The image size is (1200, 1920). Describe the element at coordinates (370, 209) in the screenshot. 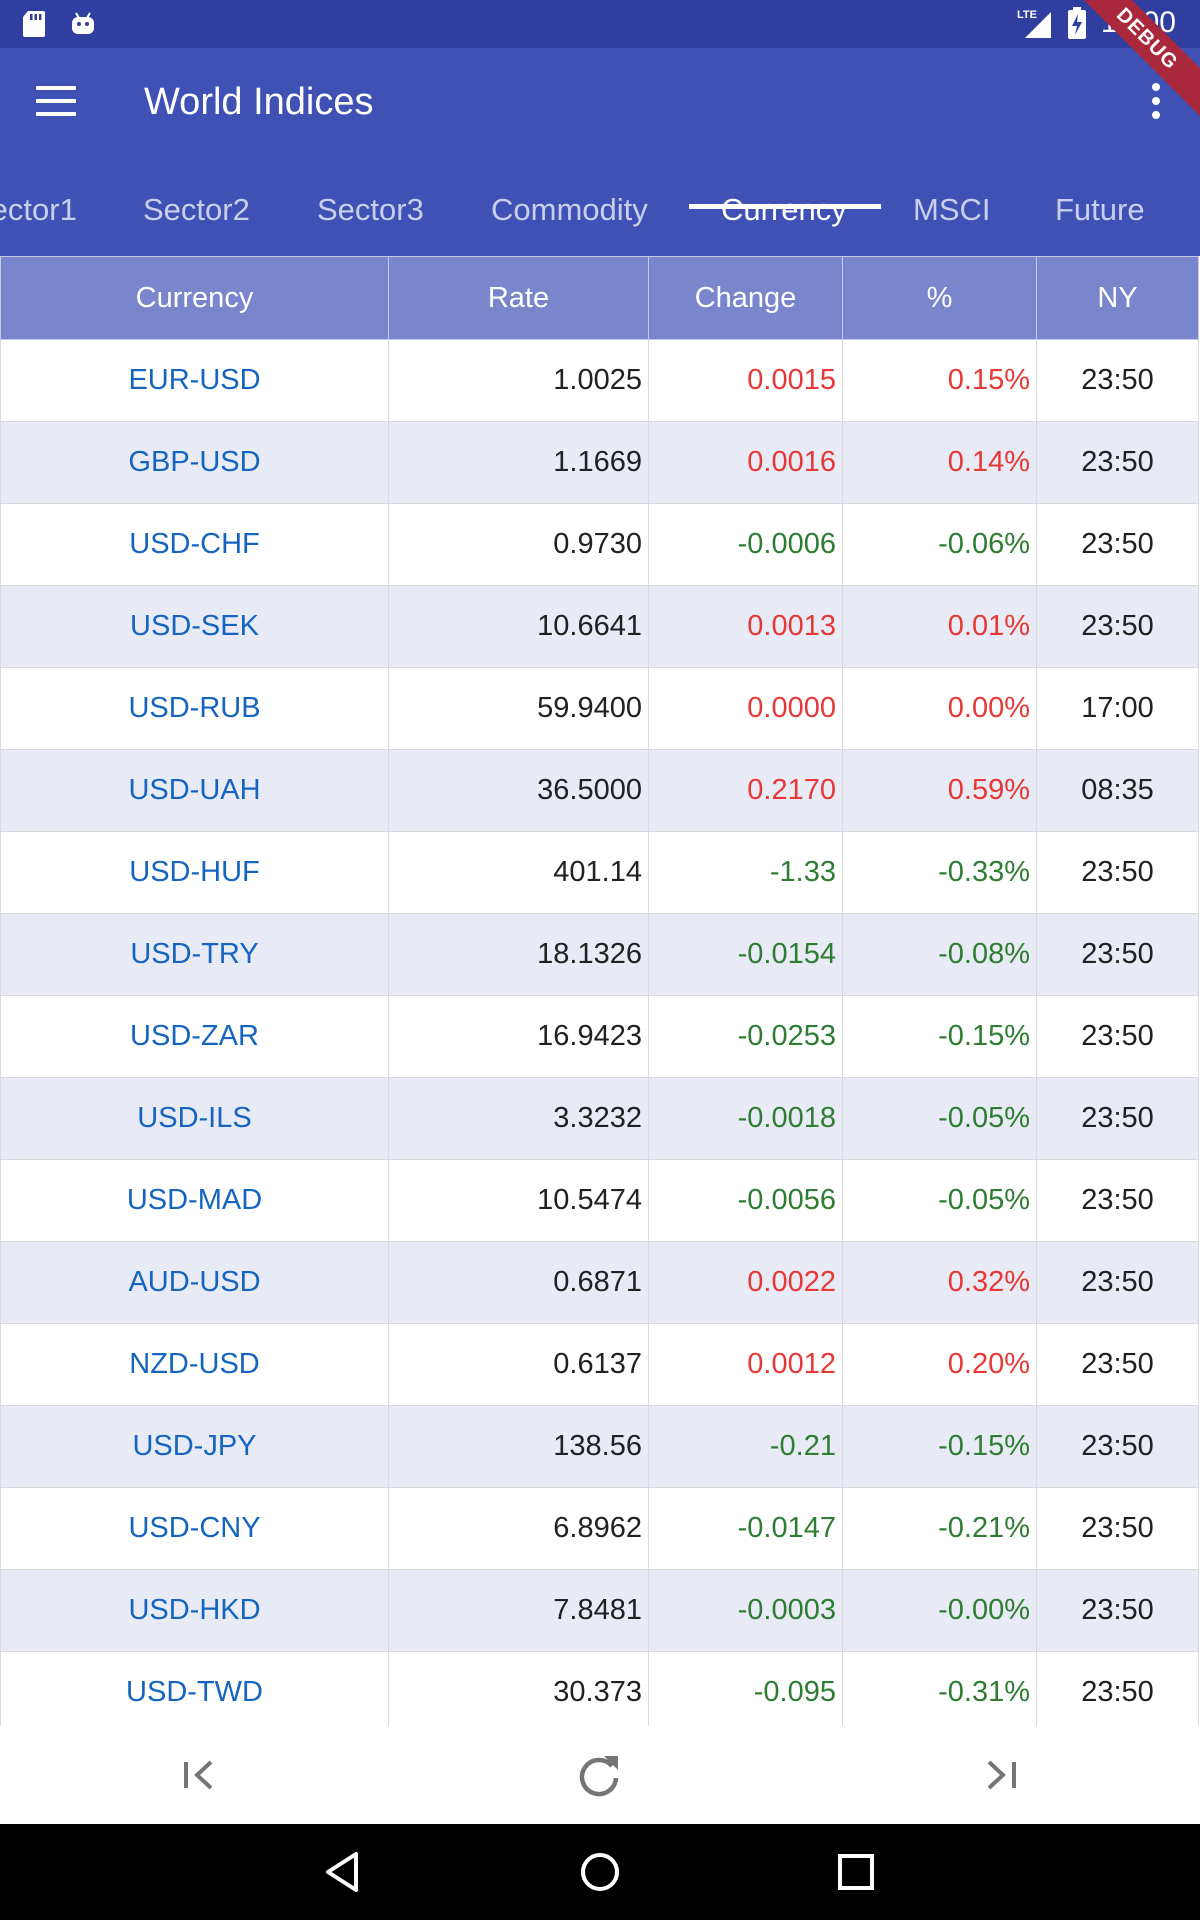

I see `tab-sector3: Sector3` at that location.